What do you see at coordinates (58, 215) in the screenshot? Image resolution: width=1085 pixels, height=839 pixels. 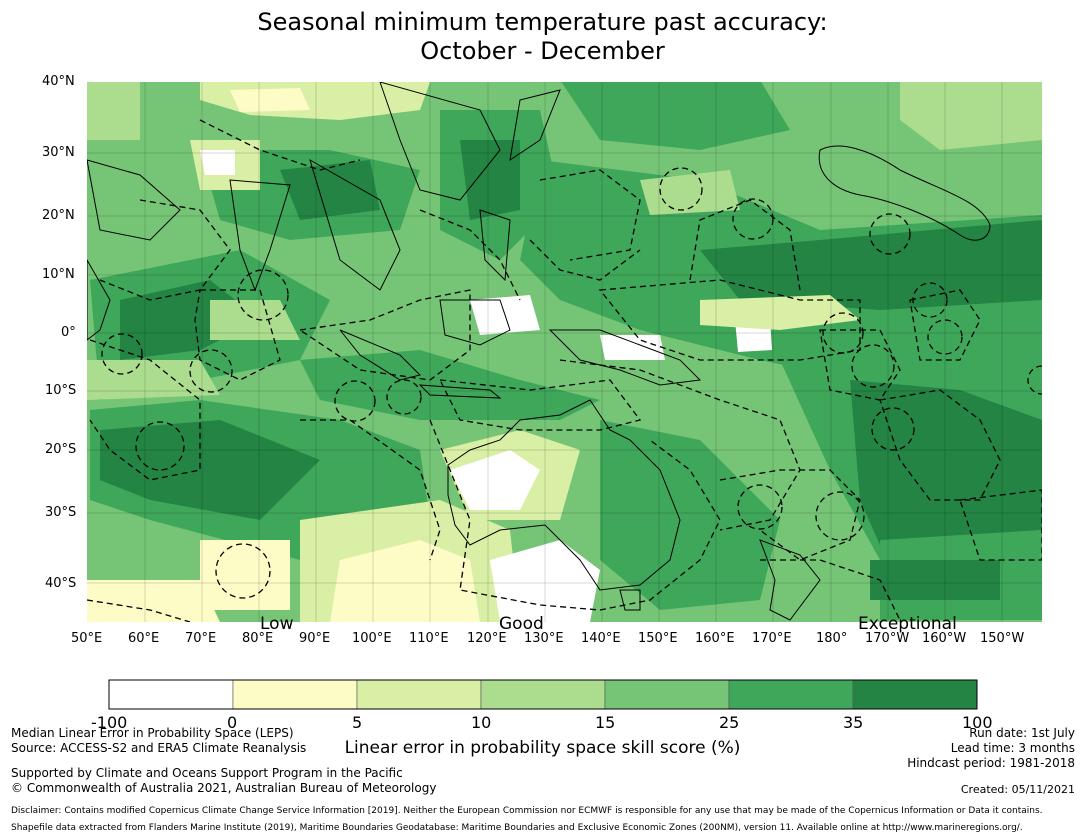 I see `lat-label-20n: 20°N` at bounding box center [58, 215].